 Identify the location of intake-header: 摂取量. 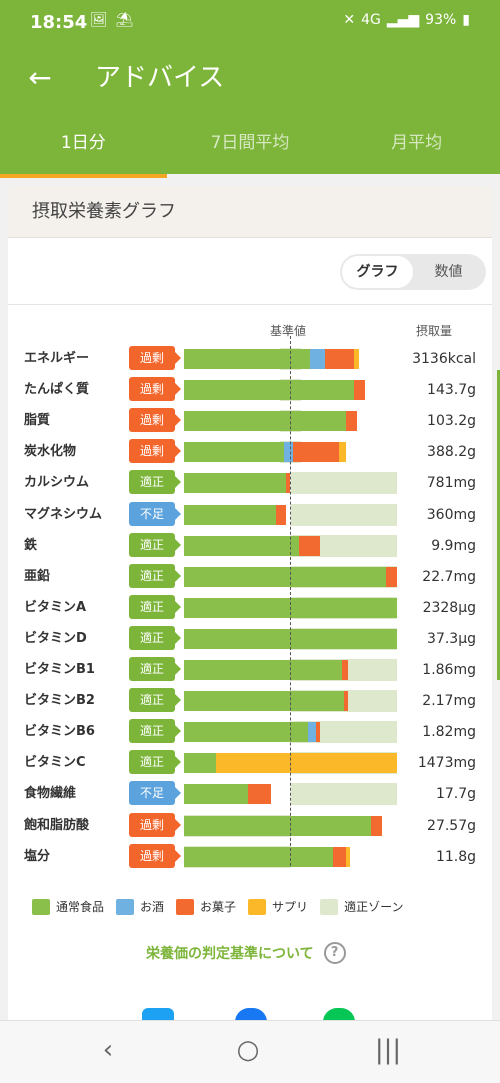
(434, 331).